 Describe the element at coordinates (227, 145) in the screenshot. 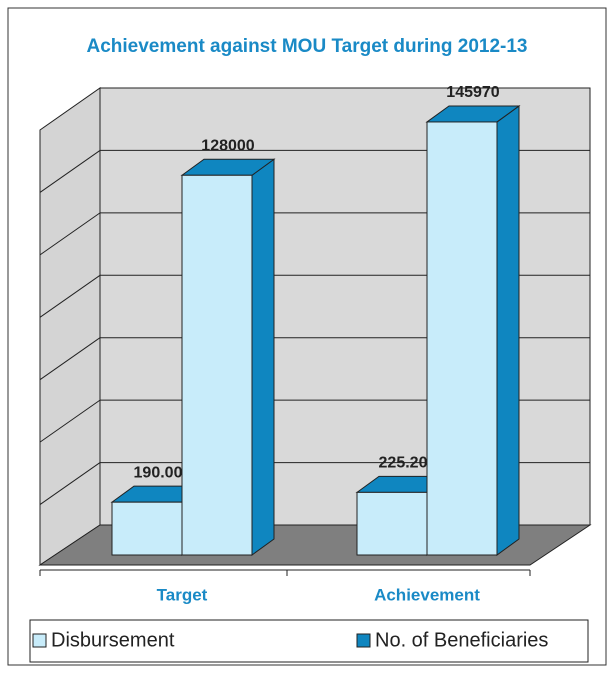

I see `data-label: 128000` at that location.